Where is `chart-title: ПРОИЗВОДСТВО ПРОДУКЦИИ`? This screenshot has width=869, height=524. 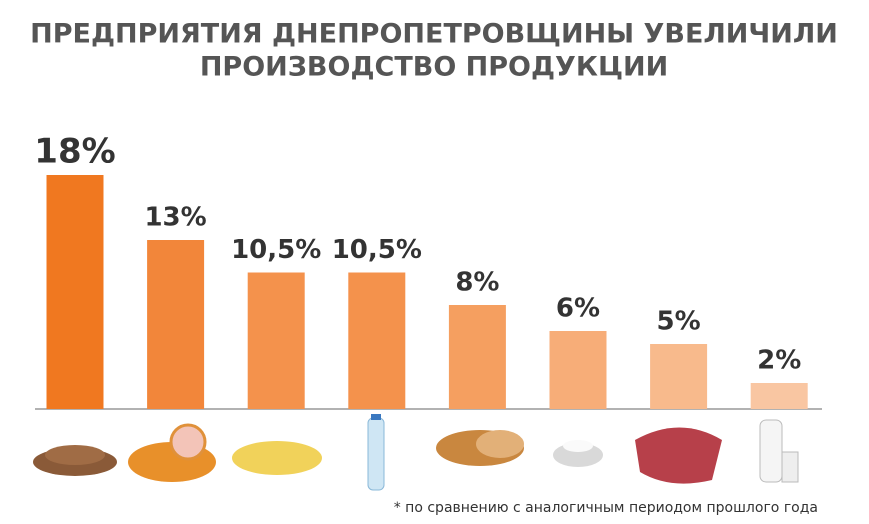 chart-title: ПРОИЗВОДСТВО ПРОДУКЦИИ is located at coordinates (434, 67).